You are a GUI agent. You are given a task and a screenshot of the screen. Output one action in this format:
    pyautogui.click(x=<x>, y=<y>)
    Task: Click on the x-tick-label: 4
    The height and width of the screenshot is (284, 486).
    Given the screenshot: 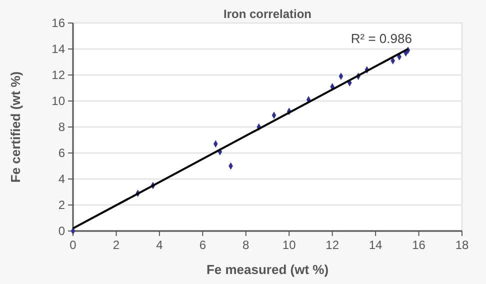 What is the action you would take?
    pyautogui.click(x=160, y=245)
    